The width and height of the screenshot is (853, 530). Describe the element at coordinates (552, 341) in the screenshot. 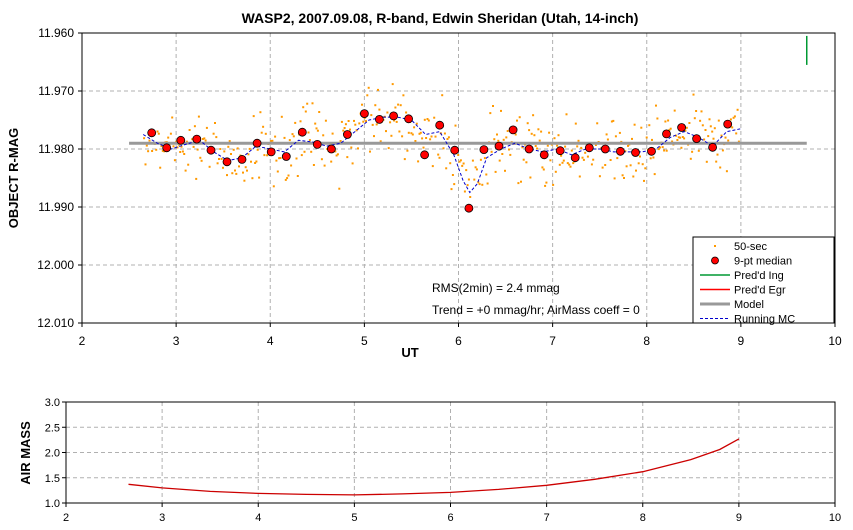

I see `top-x-tick-label: 7` at that location.